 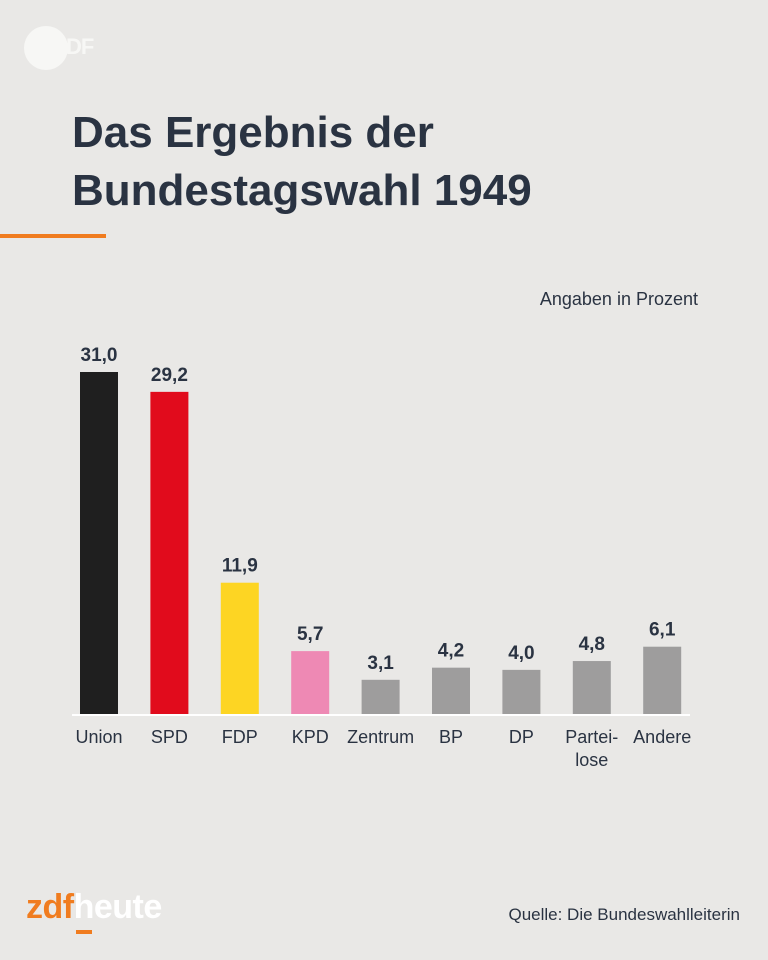 What do you see at coordinates (392, 162) in the screenshot?
I see `page-title: Das Ergebnis der Bundestagswahl 1949` at bounding box center [392, 162].